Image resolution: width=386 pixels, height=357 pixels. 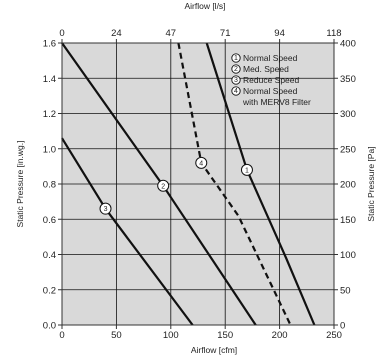 What do you see at coordinates (61, 33) in the screenshot?
I see `x-top-tick-label: 0` at bounding box center [61, 33].